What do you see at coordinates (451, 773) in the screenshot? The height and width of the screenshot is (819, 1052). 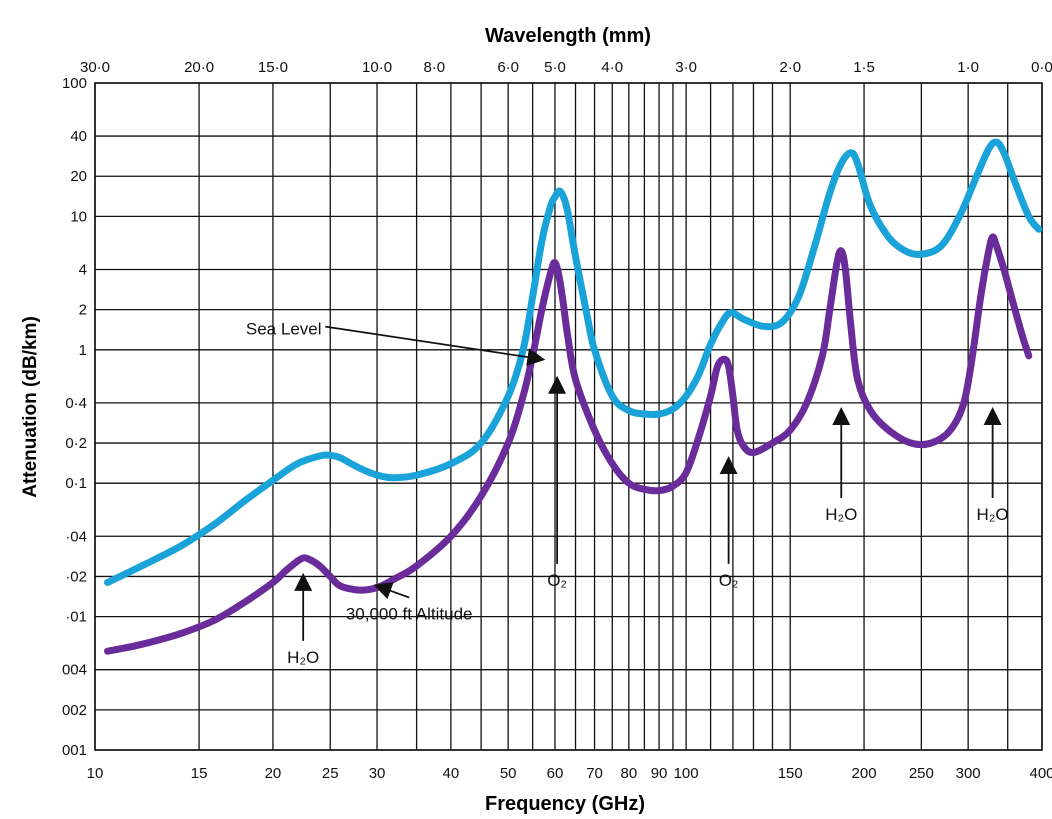 I see `x-tick-label: 40` at bounding box center [451, 773].